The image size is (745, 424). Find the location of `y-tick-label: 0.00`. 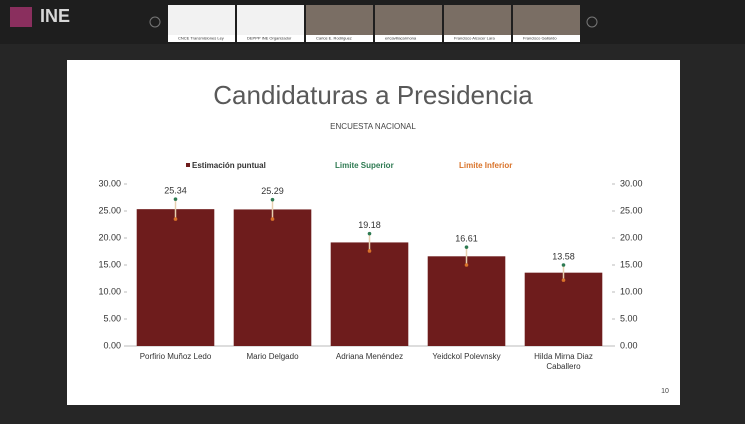

y-tick-label: 0.00 is located at coordinates (112, 345).